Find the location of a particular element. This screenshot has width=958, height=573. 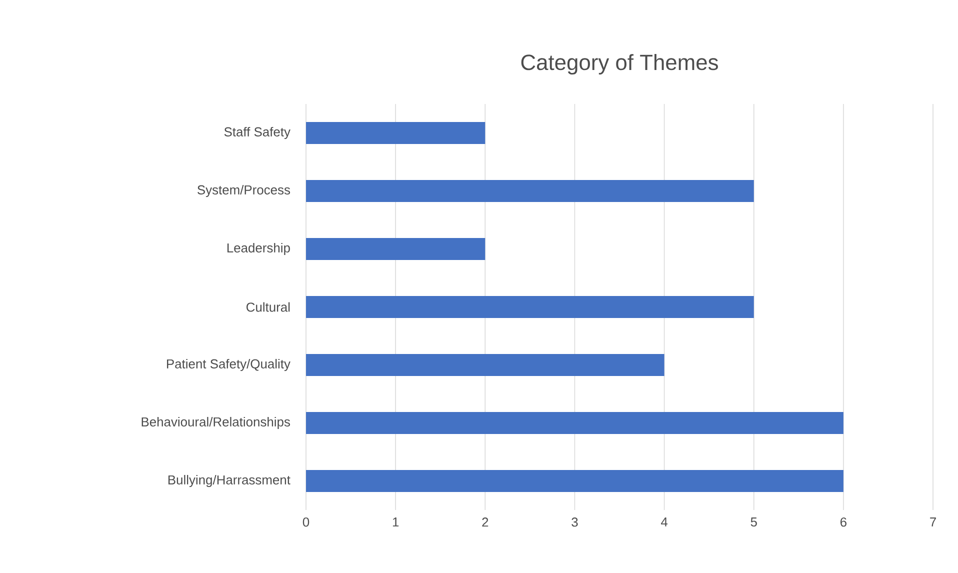

y-tick-label: Leadership is located at coordinates (258, 249).